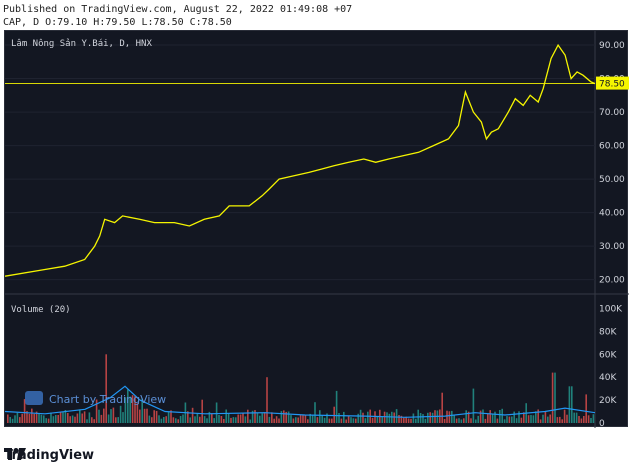 The height and width of the screenshot is (473, 630). What do you see at coordinates (117, 22) in the screenshot?
I see `ohlc-line: CAP, D O:79.10 H:79.50 L:78.50 C:78.50` at bounding box center [117, 22].